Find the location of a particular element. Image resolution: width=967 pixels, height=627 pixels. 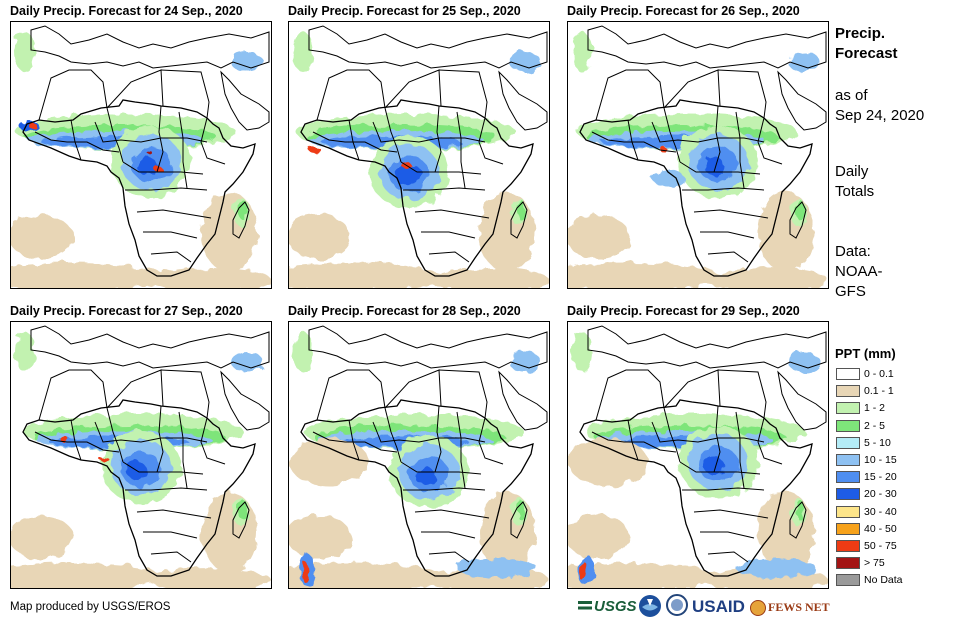

totals-label: Daily Totals is located at coordinates (854, 182).